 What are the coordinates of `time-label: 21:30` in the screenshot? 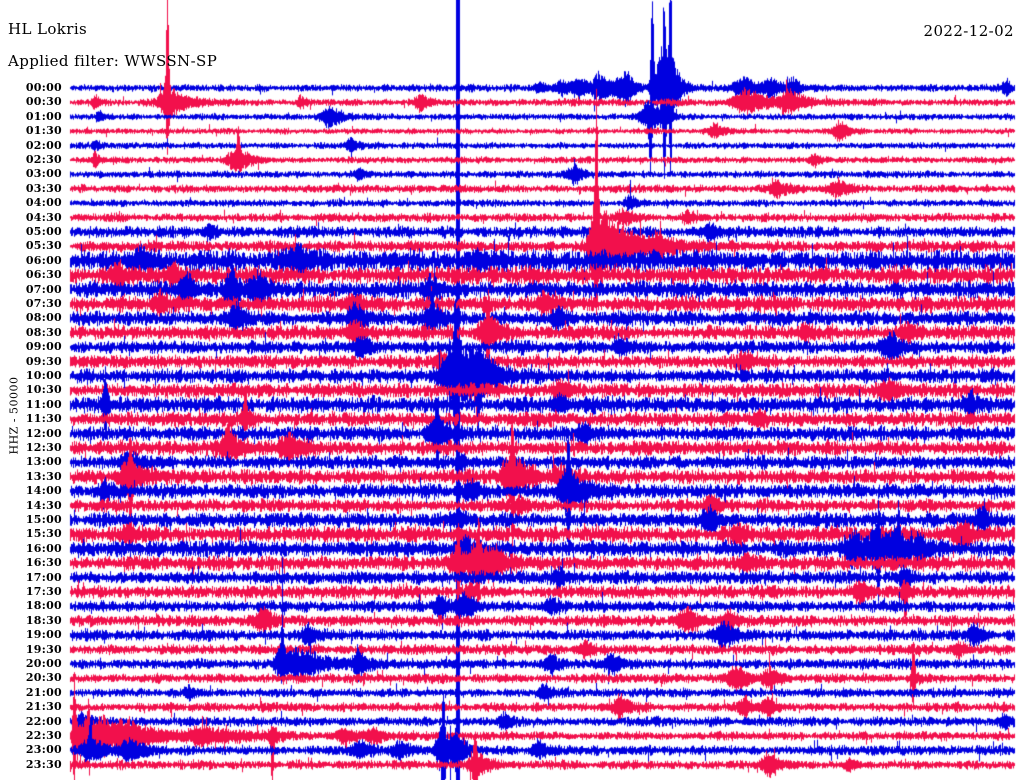 It's located at (43, 707).